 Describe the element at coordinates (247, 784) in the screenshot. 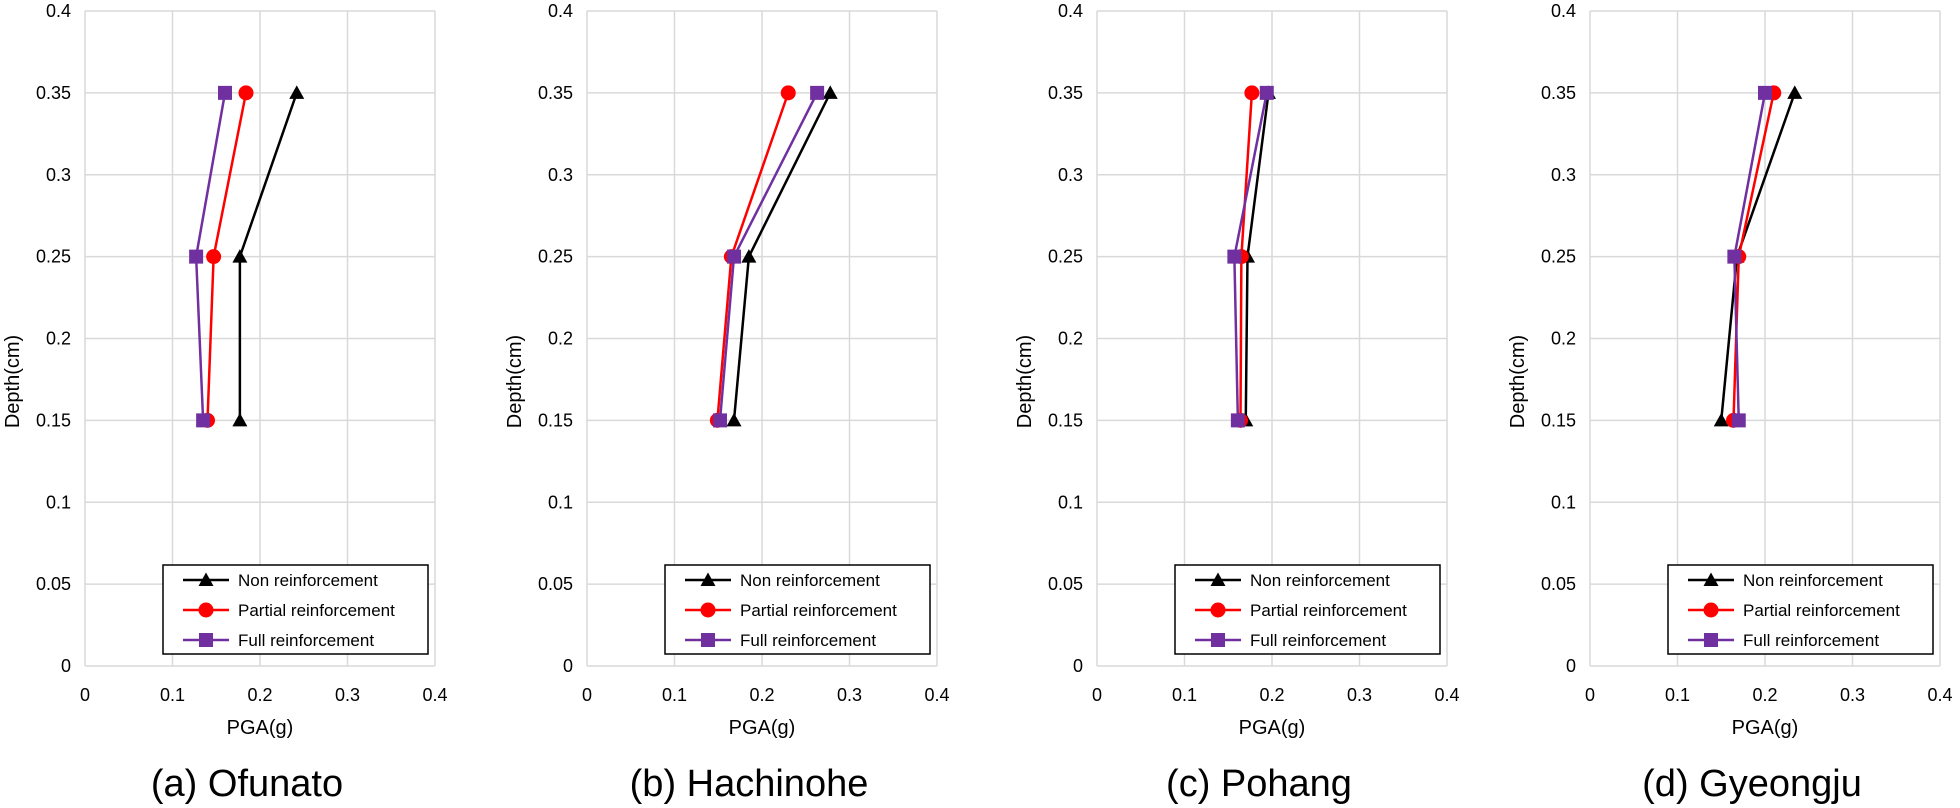

I see `panel-caption: (a) Ofunato` at that location.